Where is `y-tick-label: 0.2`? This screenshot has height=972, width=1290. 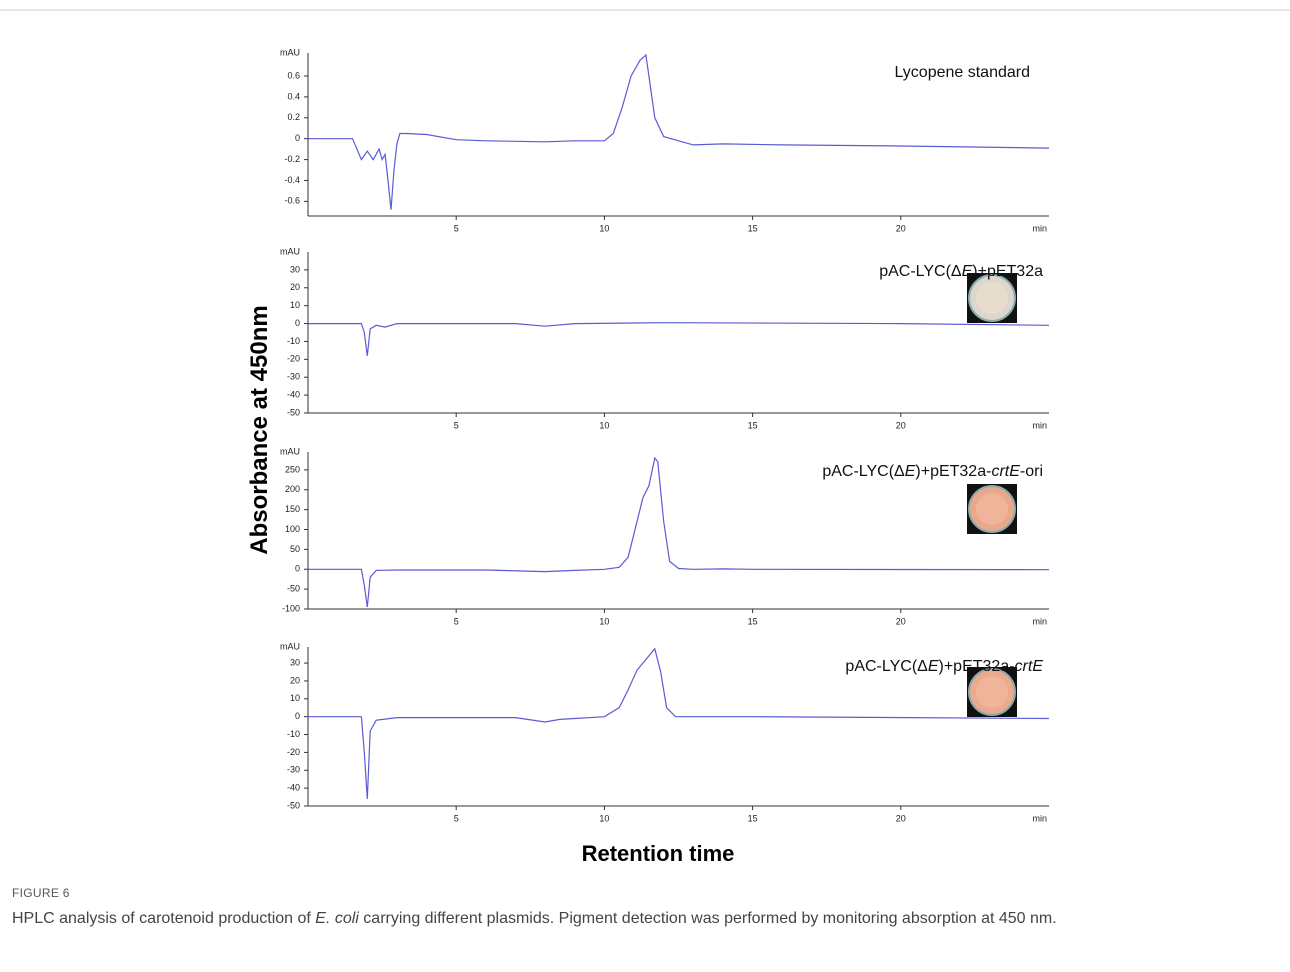
y-tick-label: 0.2 is located at coordinates (293, 117).